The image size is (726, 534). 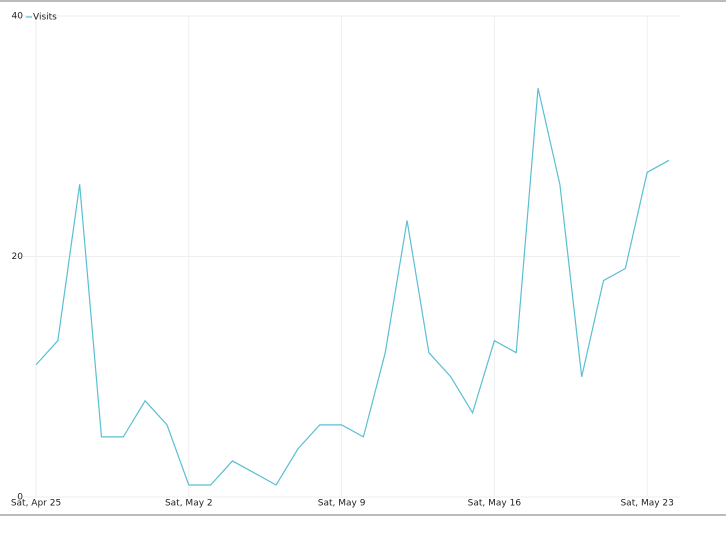 I want to click on x-tick-label: Sat, May 2, so click(x=189, y=504).